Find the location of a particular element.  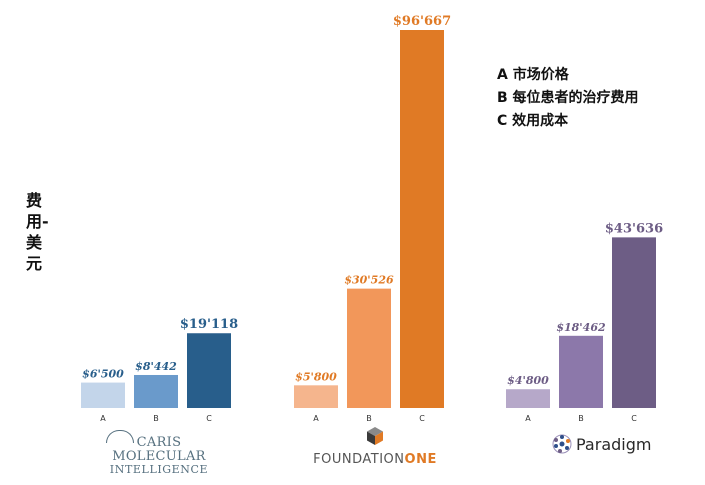

caris-logo-tagline is located at coordinates (159, 479).